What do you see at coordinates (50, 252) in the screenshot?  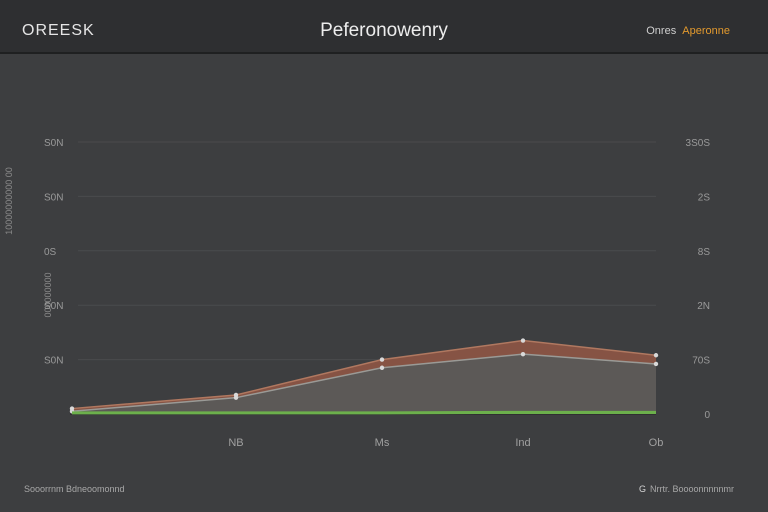 I see `y-tick-label-left: 0S` at bounding box center [50, 252].